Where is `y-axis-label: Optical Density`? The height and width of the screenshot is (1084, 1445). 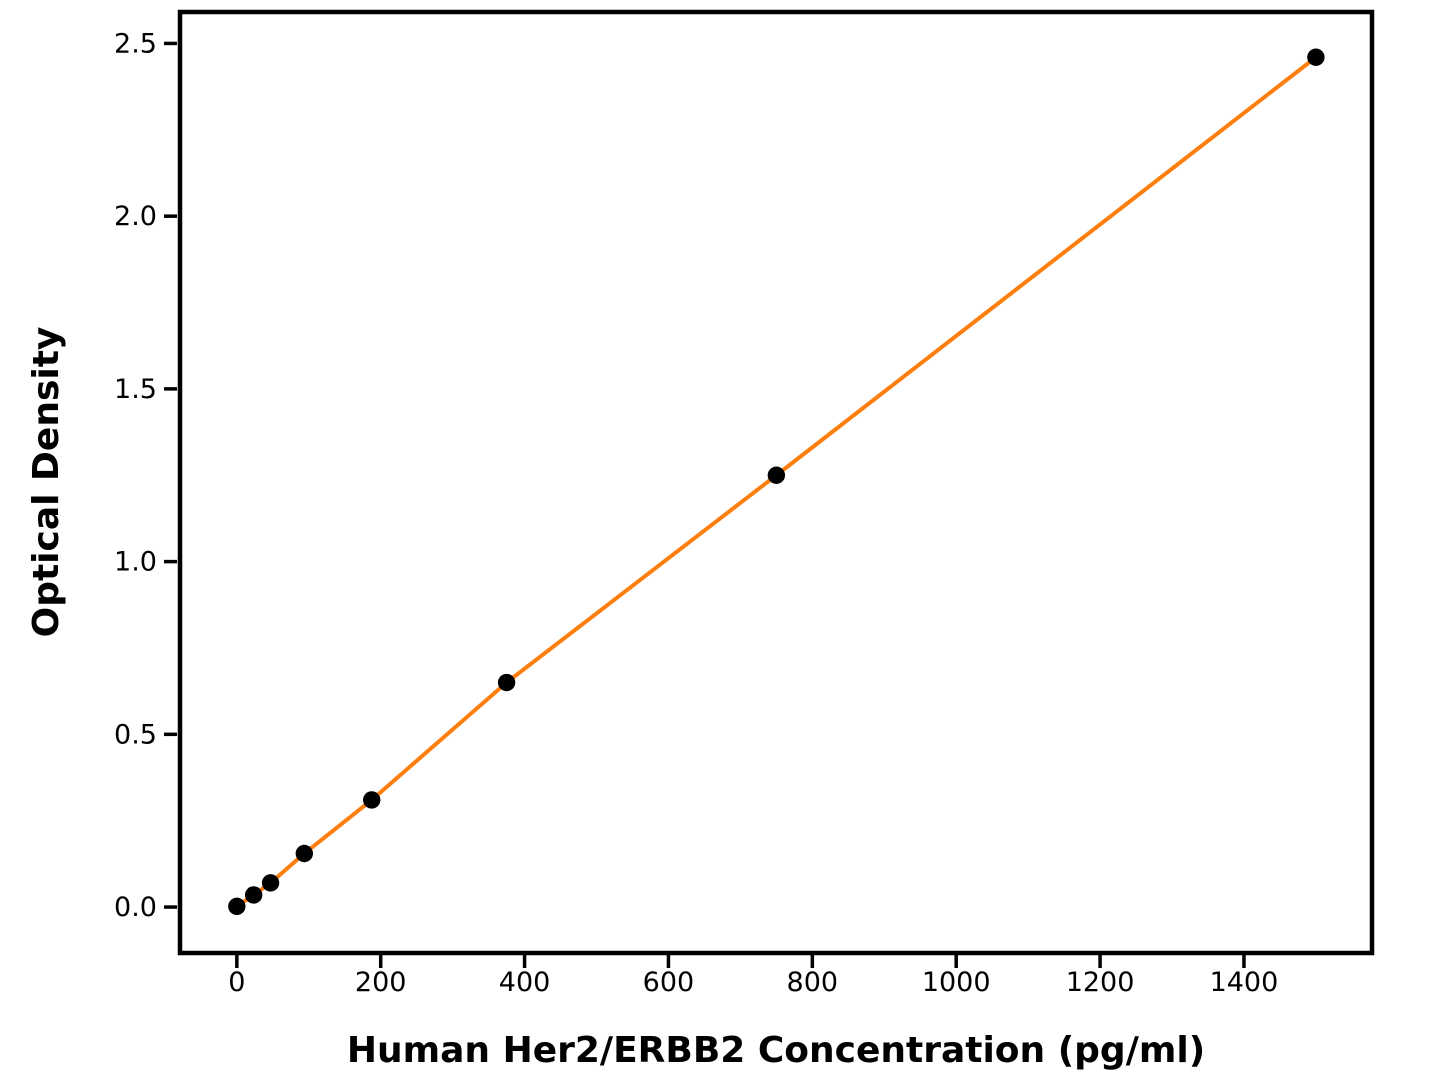 y-axis-label: Optical Density is located at coordinates (46, 482).